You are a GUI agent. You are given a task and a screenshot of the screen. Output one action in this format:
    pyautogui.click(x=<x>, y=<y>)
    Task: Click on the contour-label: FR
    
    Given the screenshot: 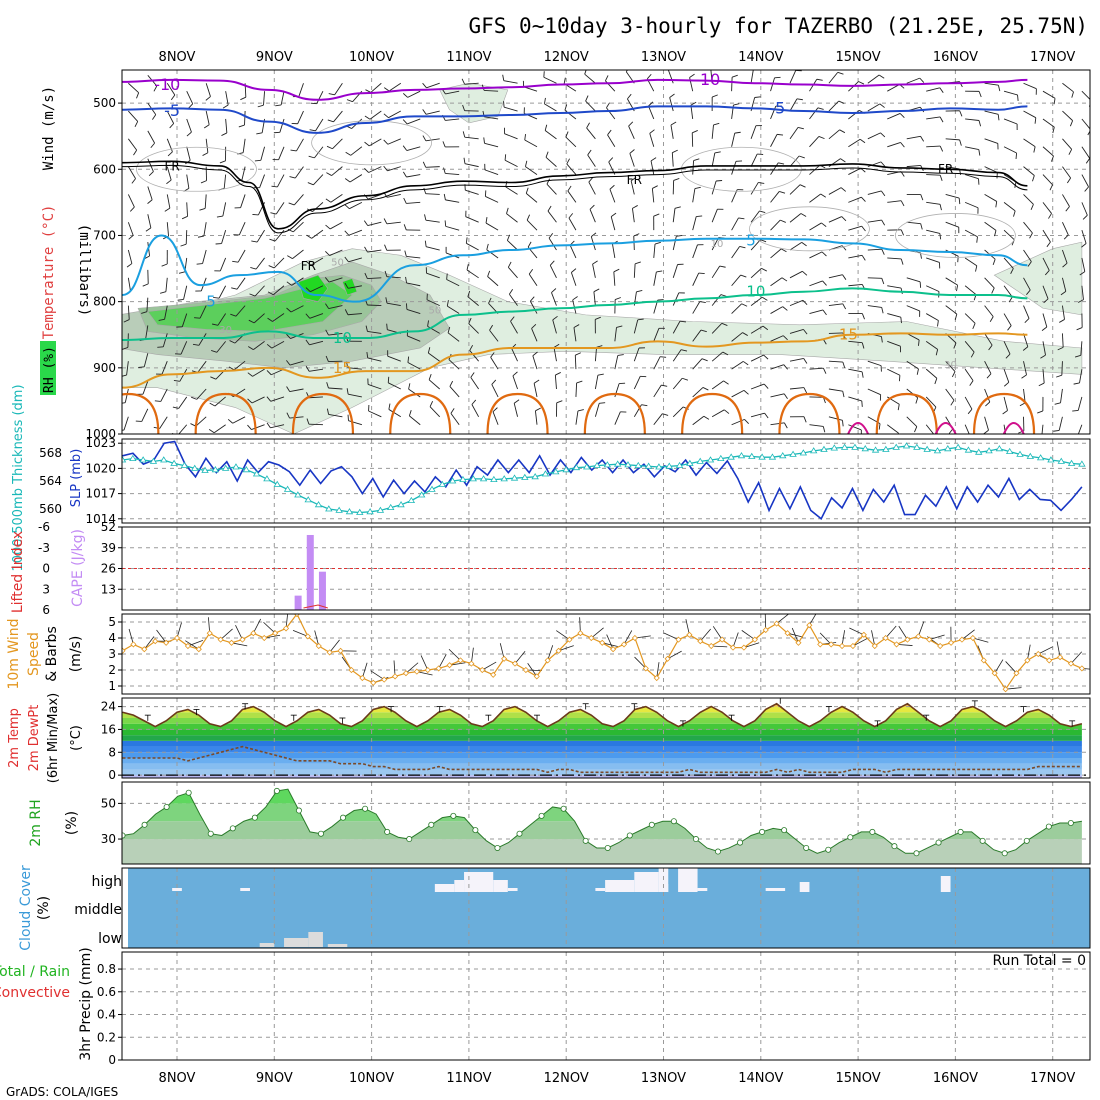 What is the action you would take?
    pyautogui.click(x=308, y=266)
    